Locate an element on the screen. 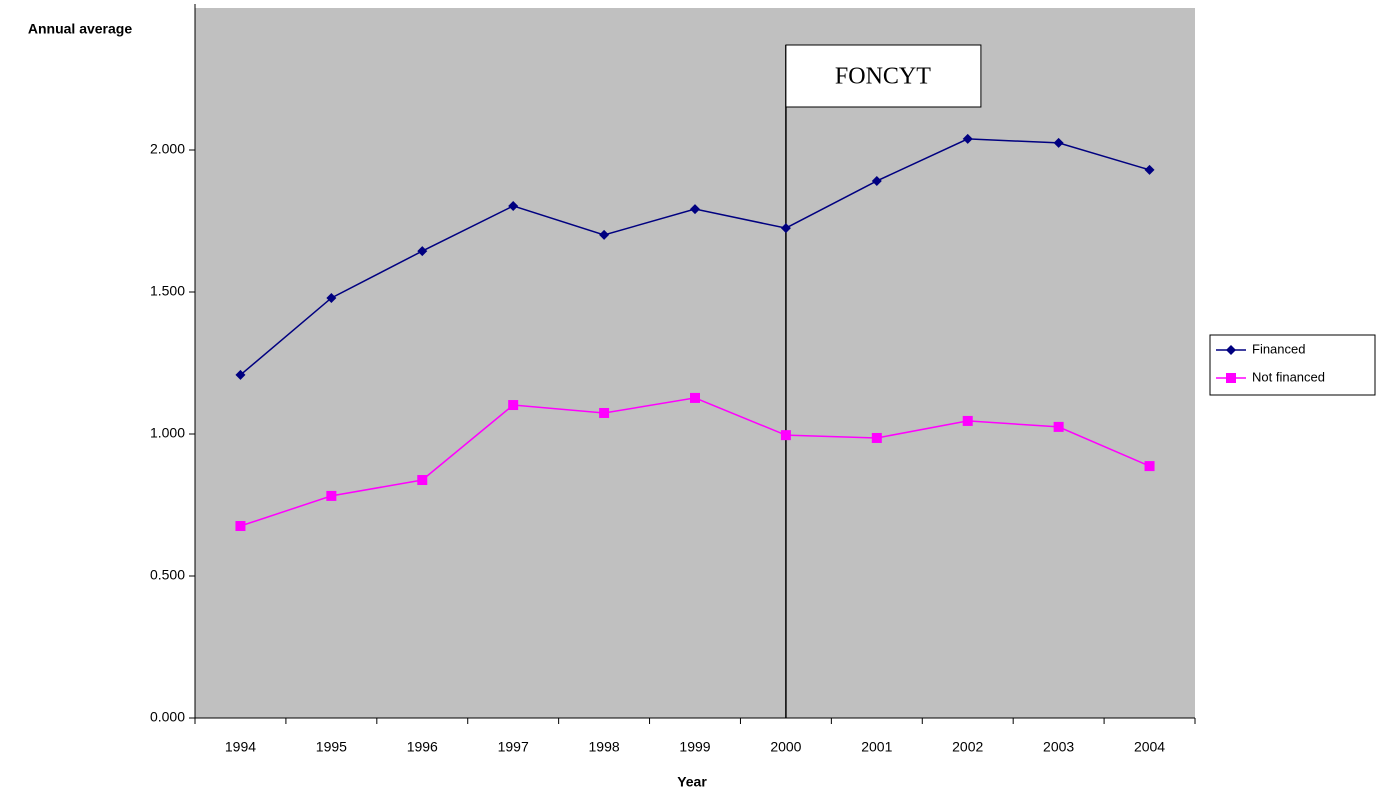 This screenshot has height=800, width=1378. y-tick-label: 0.000 is located at coordinates (167, 717).